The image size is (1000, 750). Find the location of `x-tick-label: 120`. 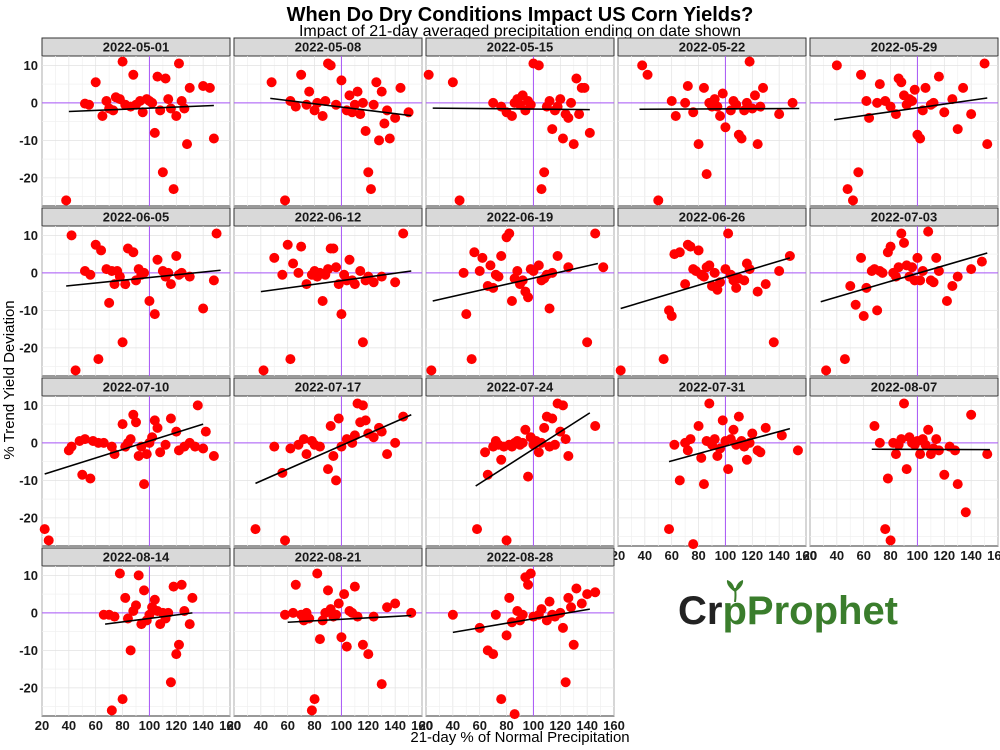

x-tick-label: 120 is located at coordinates (560, 725).